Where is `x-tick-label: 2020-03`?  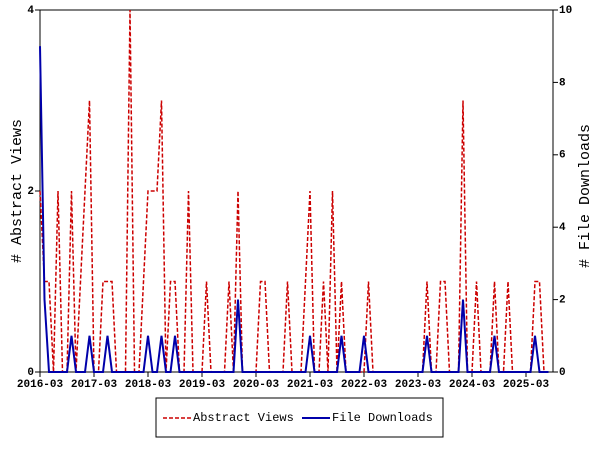 x-tick-label: 2020-03 is located at coordinates (256, 385).